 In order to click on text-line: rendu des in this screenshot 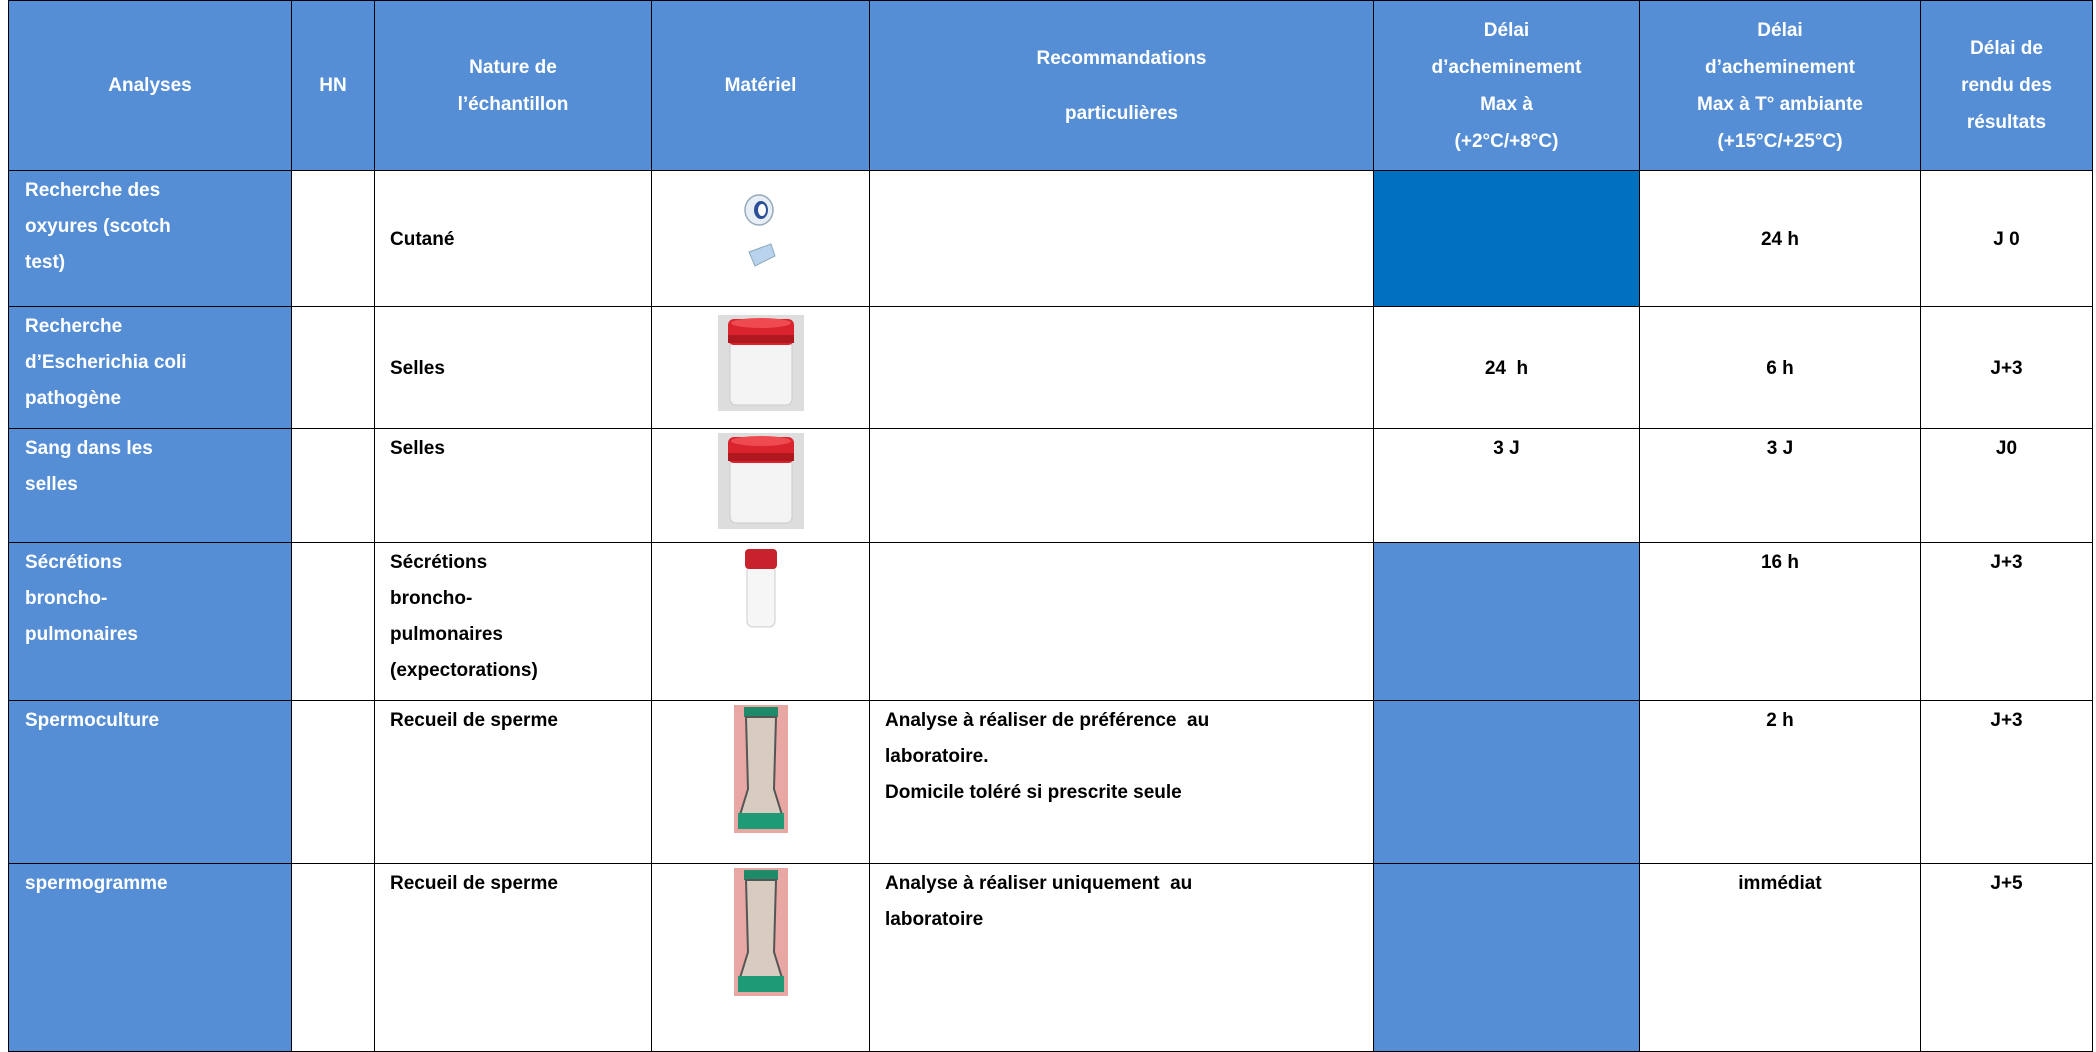, I will do `click(2006, 85)`.